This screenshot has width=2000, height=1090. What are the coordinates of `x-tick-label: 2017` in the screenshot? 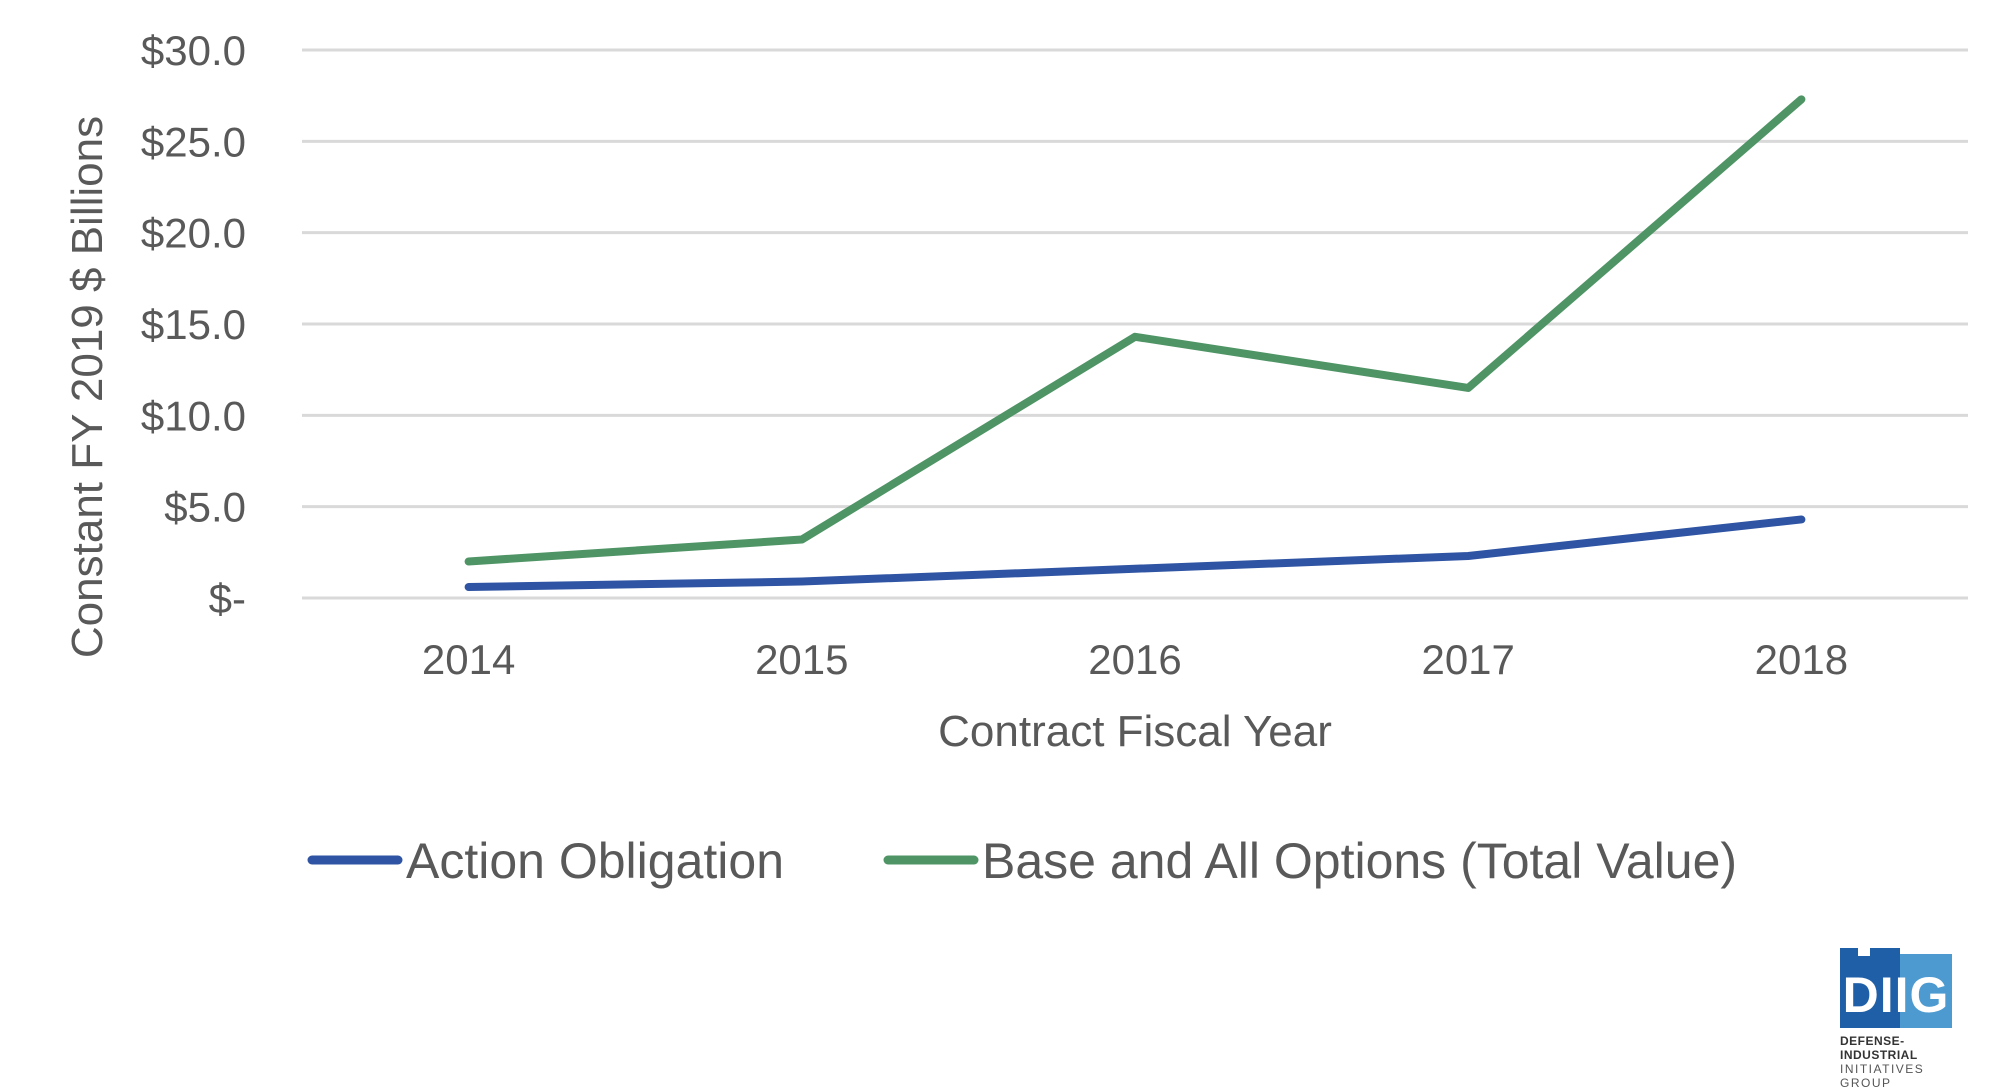 It's located at (1467, 659).